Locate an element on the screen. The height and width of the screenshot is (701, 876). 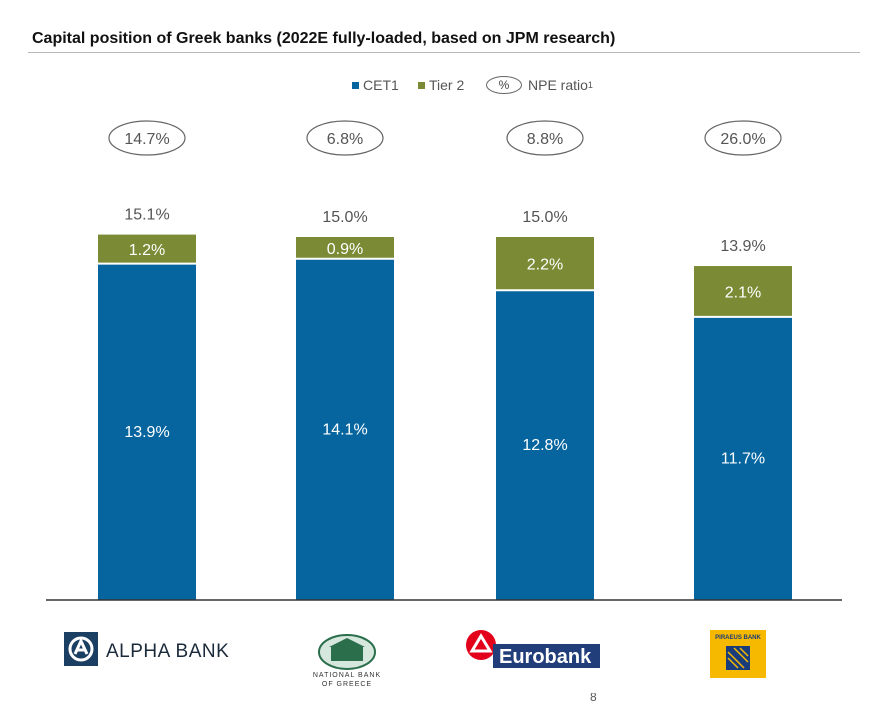
piraeus-stripes-icon is located at coordinates (738, 658).